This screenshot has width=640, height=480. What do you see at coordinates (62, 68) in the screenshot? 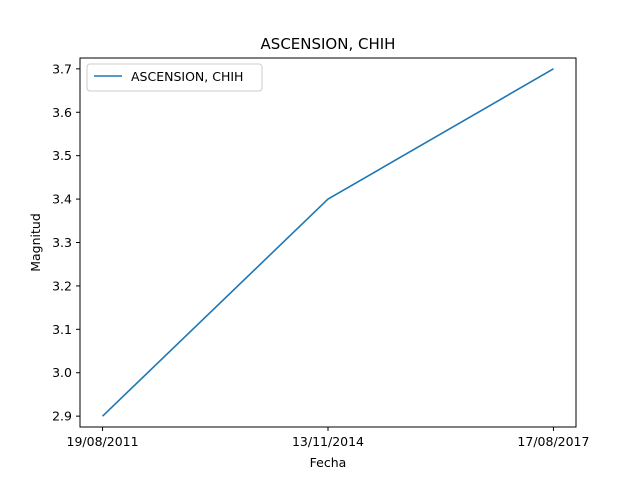
I see `y-tick-label: 3.7` at bounding box center [62, 68].